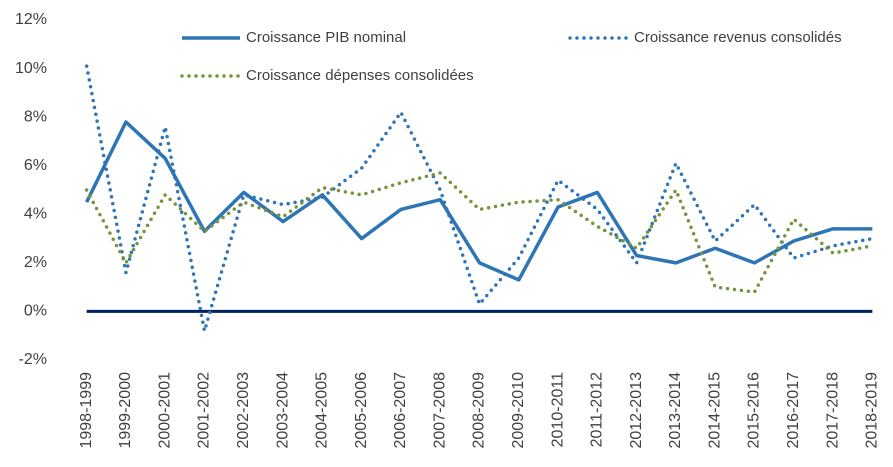 This screenshot has width=893, height=467. What do you see at coordinates (636, 410) in the screenshot?
I see `x-tick-label: 2012-2013` at bounding box center [636, 410].